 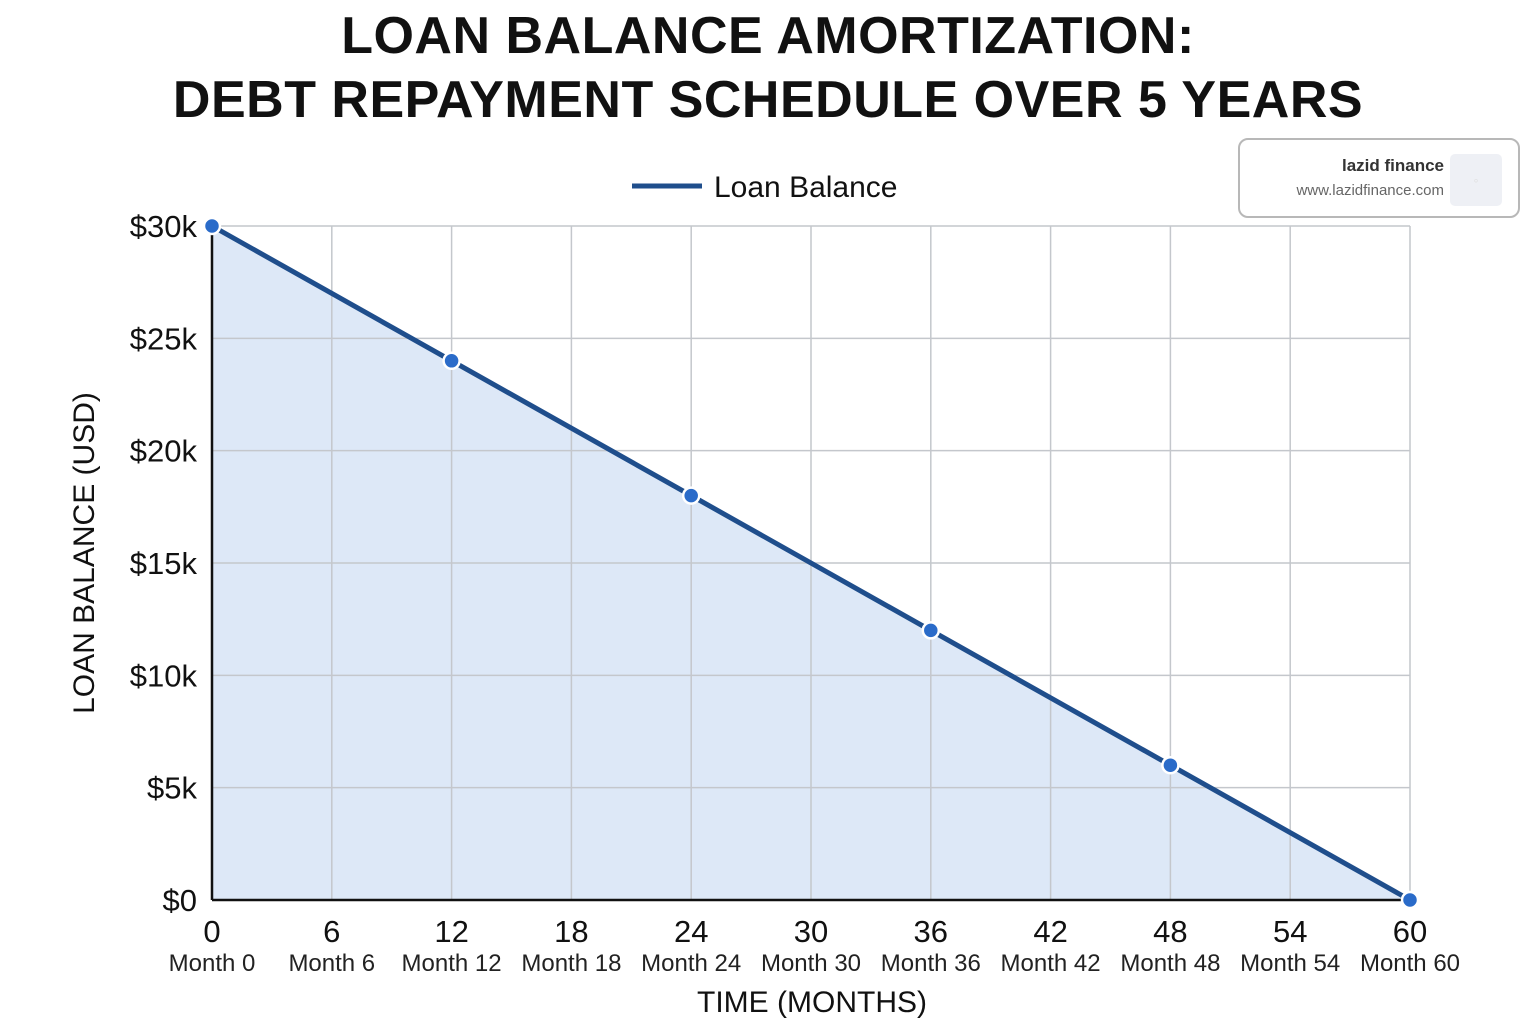 I want to click on watermark-name: lazid finance, so click(x=1392, y=165).